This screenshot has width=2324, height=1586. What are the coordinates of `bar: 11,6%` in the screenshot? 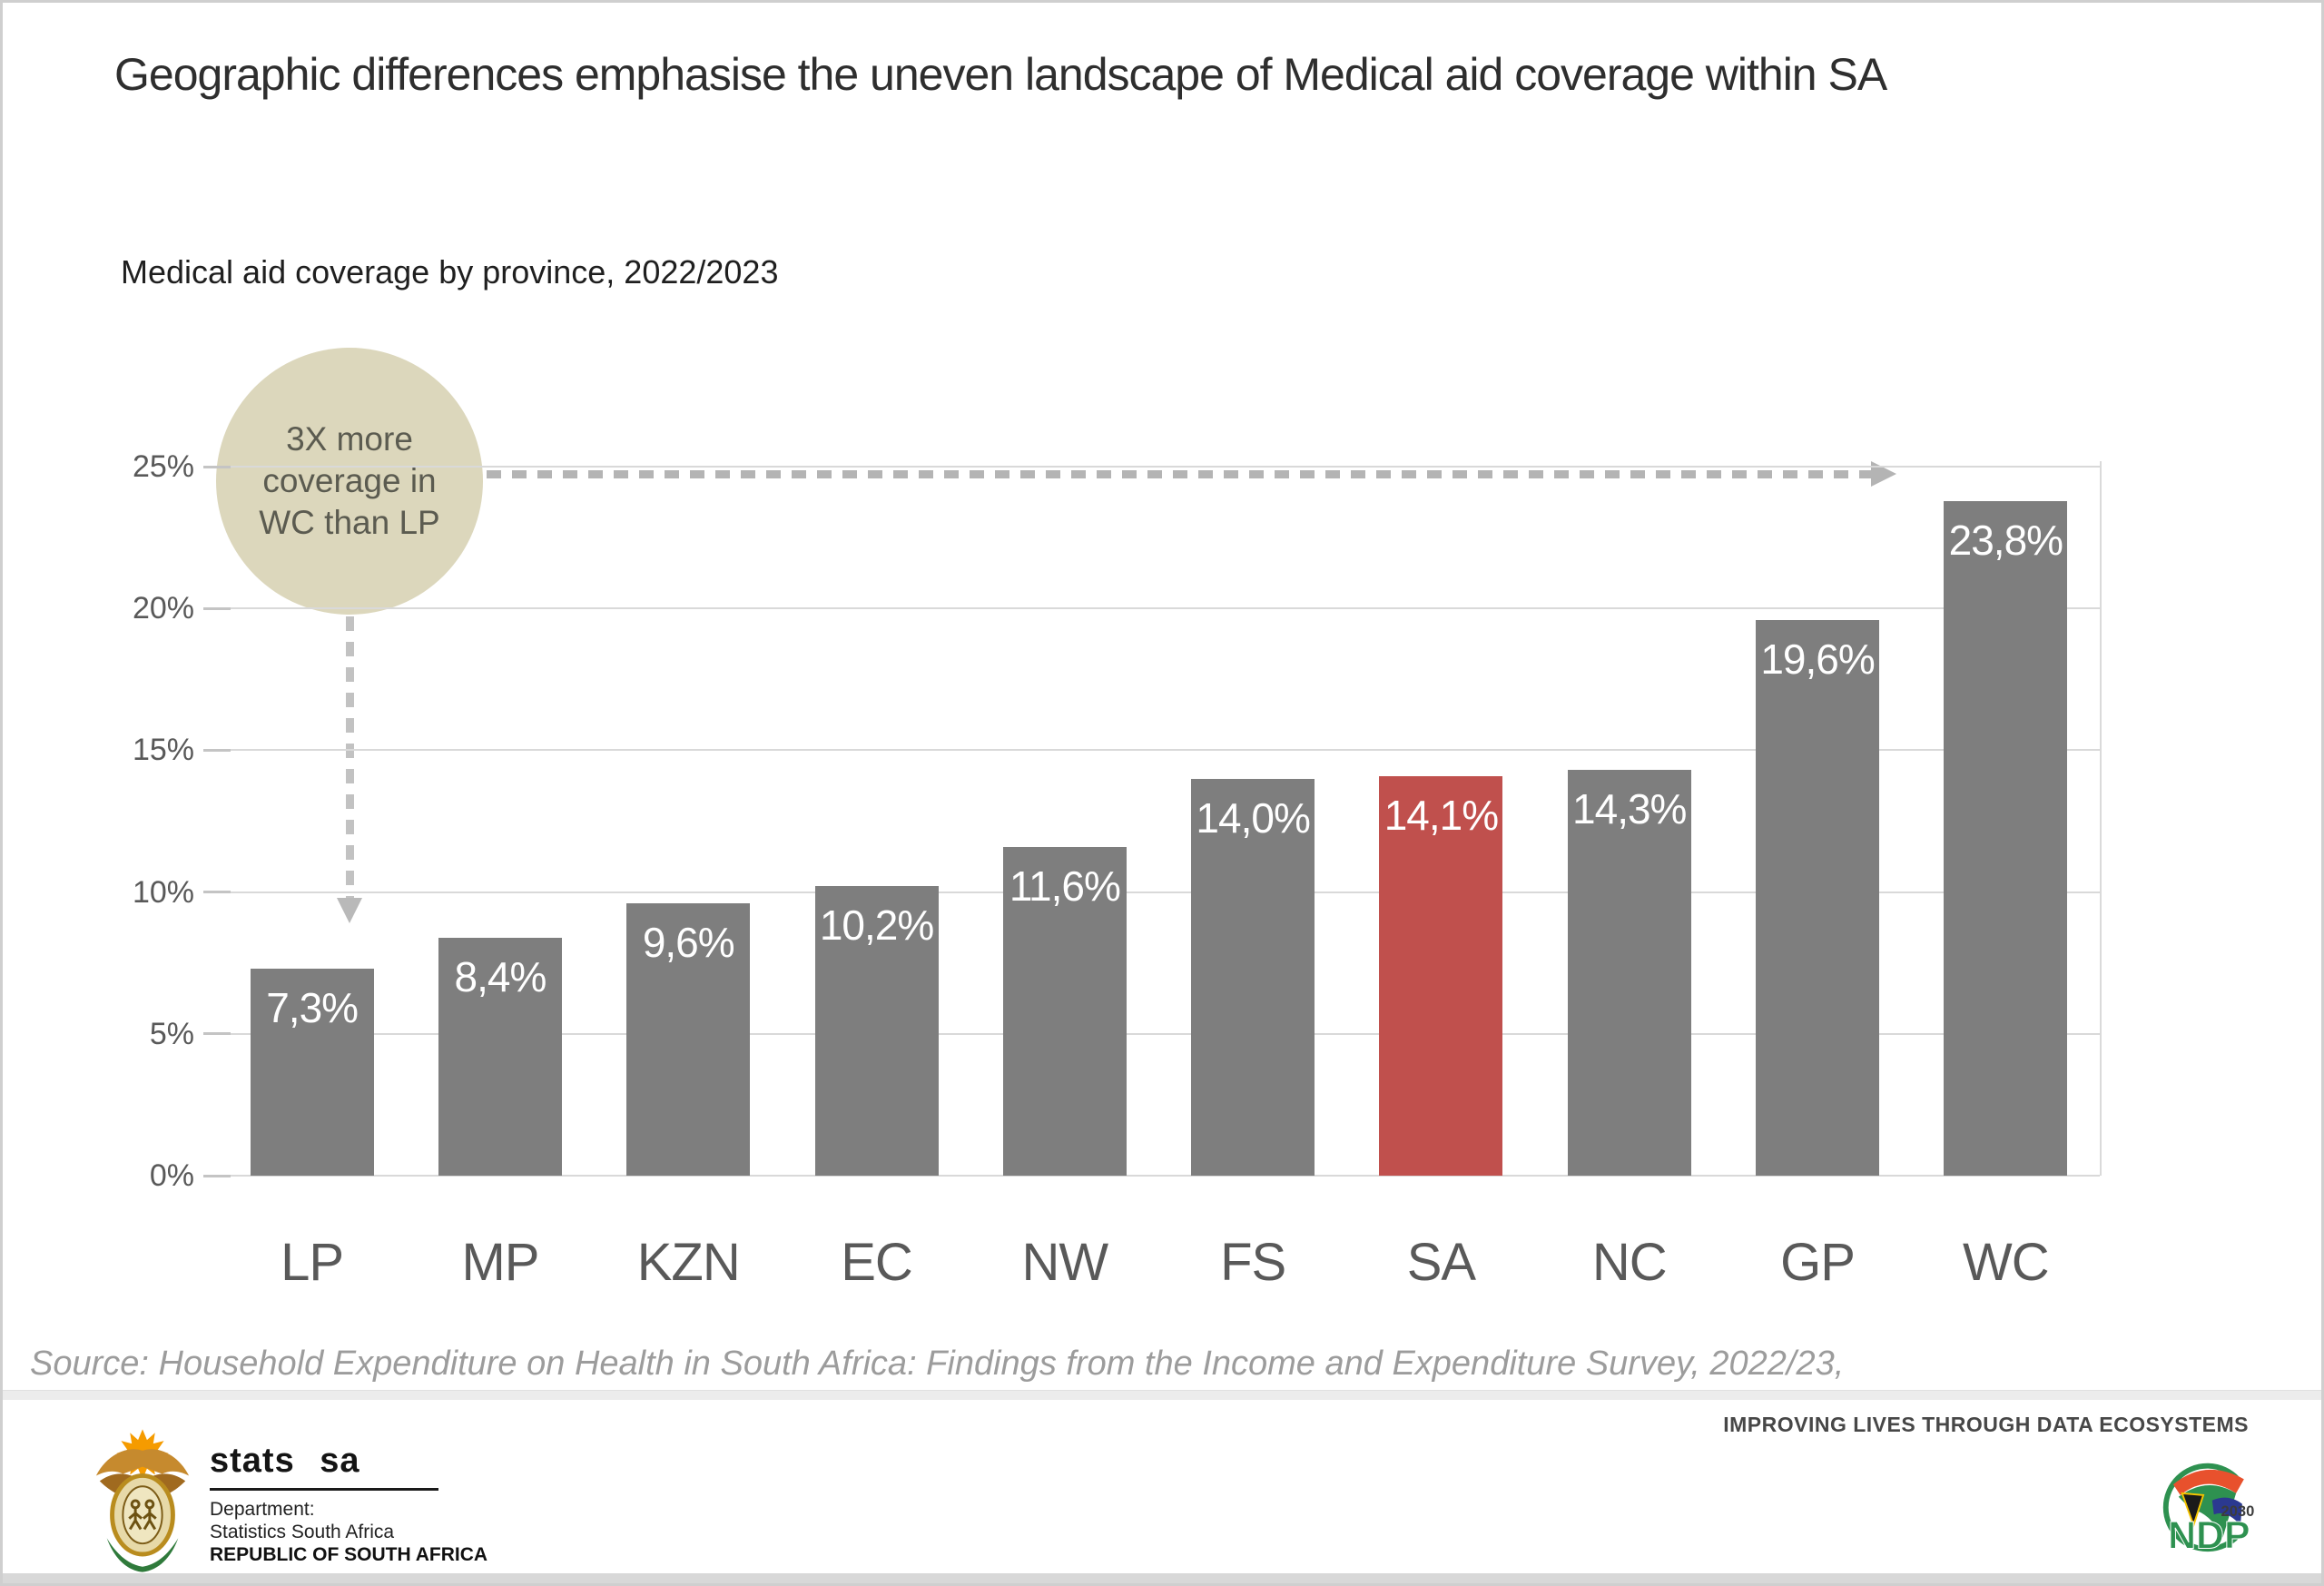 It's located at (1064, 1011).